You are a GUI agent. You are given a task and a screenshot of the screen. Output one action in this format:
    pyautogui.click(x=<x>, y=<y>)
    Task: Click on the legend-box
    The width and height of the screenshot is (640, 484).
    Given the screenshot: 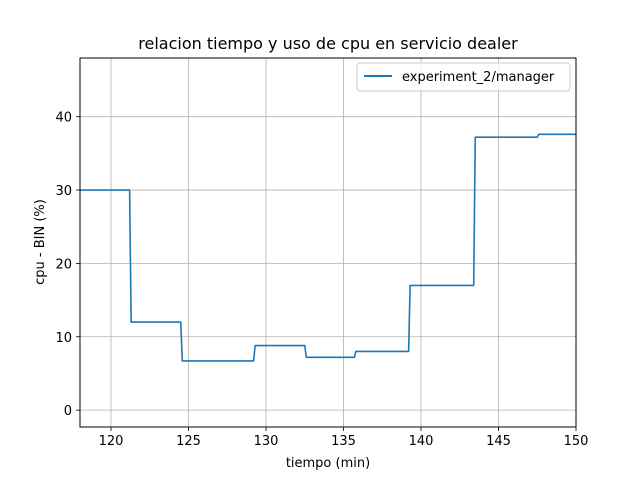 What is the action you would take?
    pyautogui.click(x=463, y=77)
    